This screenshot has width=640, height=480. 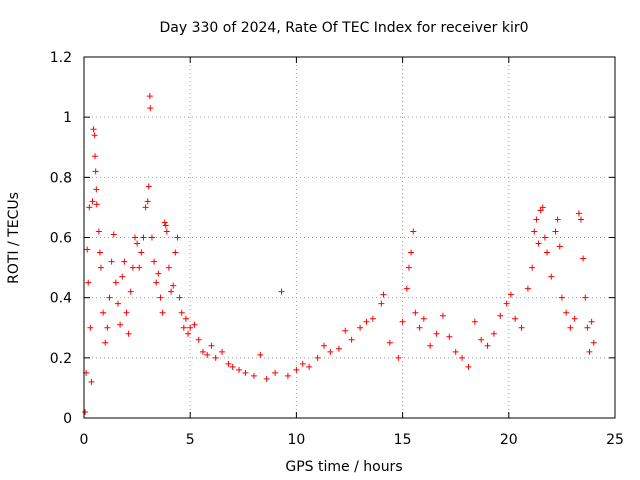 What do you see at coordinates (67, 118) in the screenshot?
I see `y-tick-label: 1` at bounding box center [67, 118].